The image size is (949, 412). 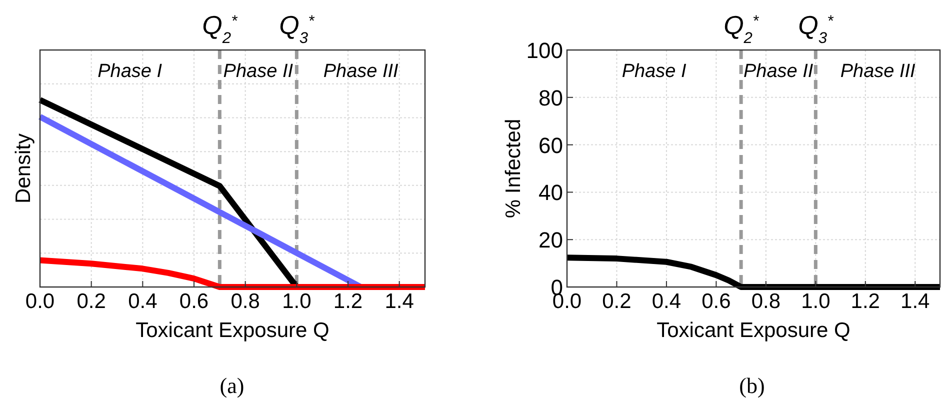 What do you see at coordinates (258, 71) in the screenshot?
I see `text: Phase II` at bounding box center [258, 71].